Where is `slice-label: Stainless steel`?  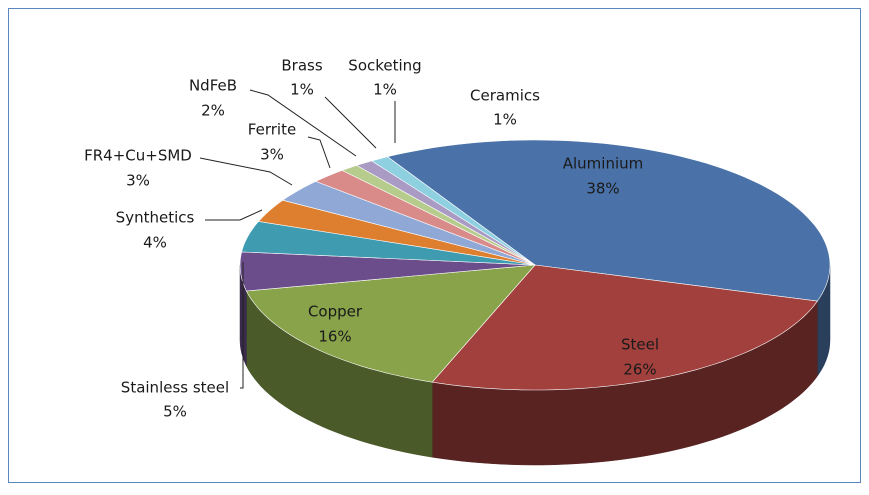
slice-label: Stainless steel is located at coordinates (175, 388).